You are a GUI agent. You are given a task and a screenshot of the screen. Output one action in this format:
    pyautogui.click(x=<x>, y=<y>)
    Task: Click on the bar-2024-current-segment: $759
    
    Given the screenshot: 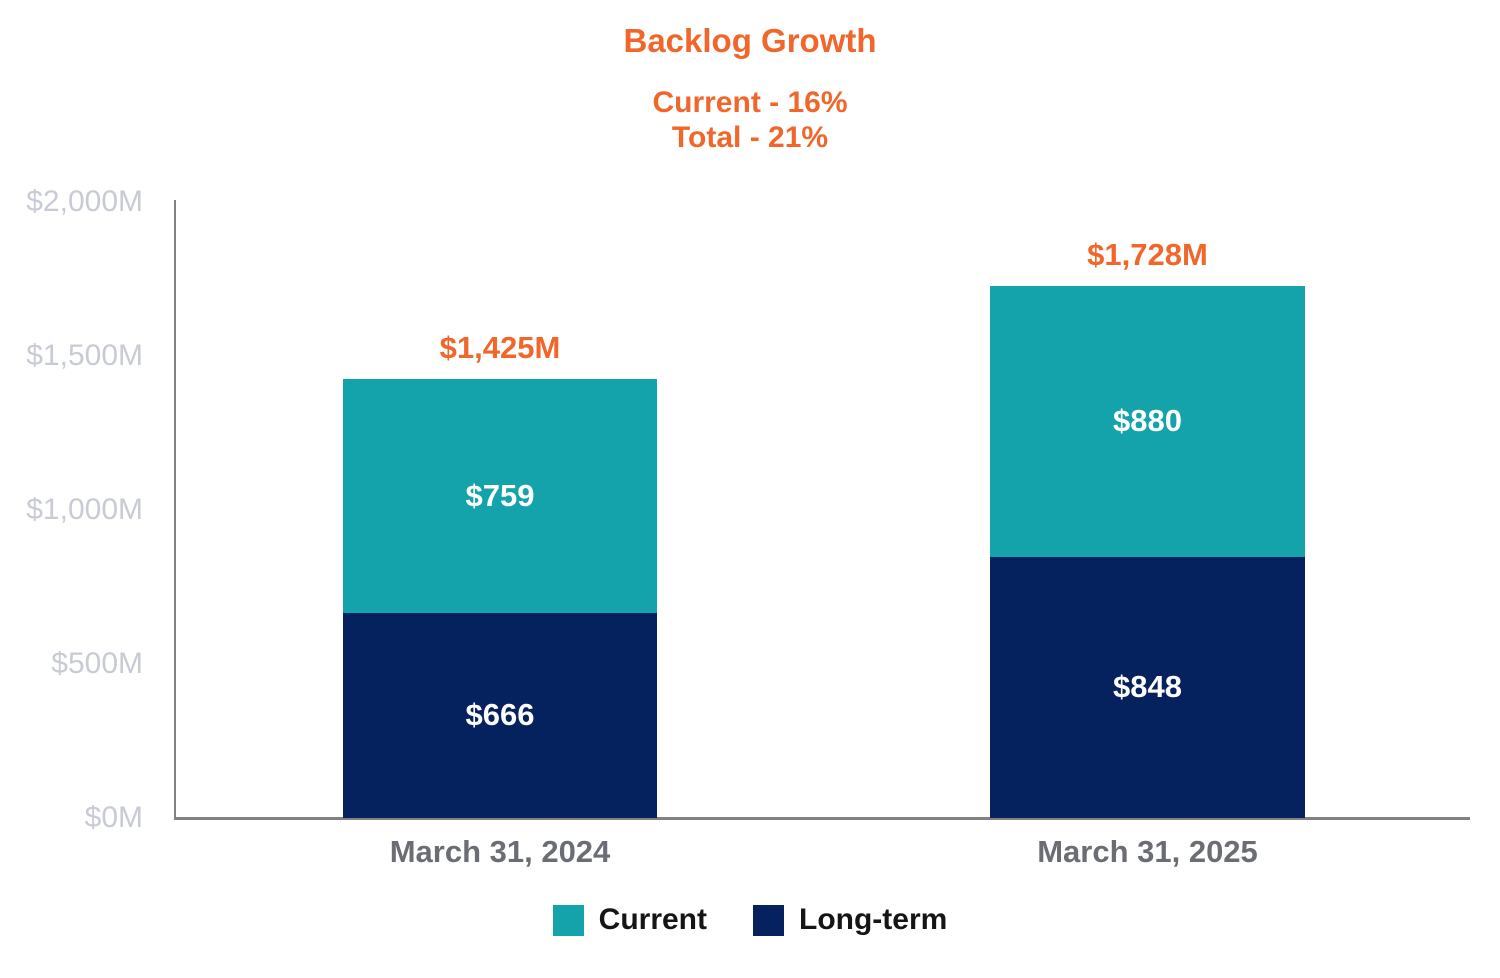 What is the action you would take?
    pyautogui.click(x=500, y=496)
    